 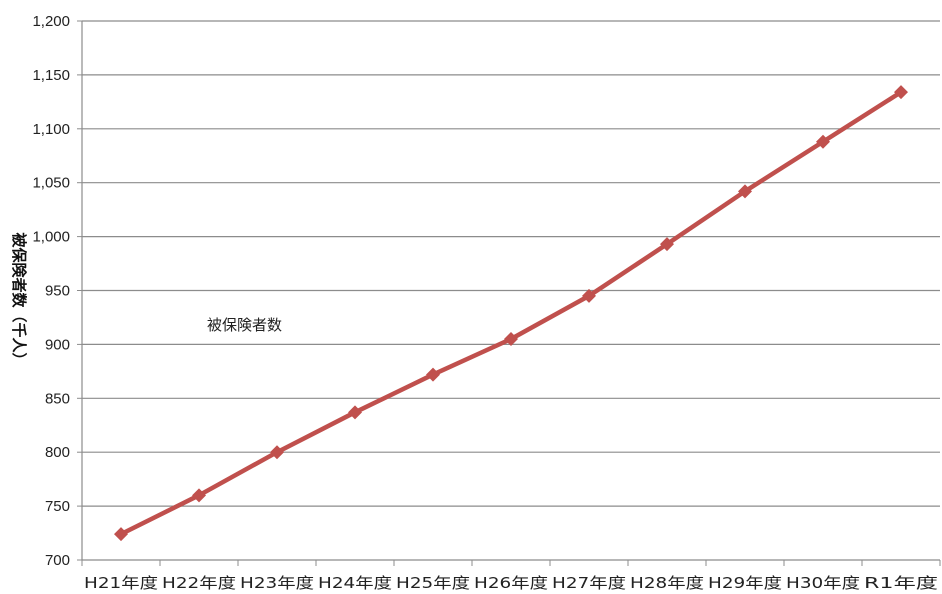 I want to click on series-label: 被保険者数, so click(x=244, y=325).